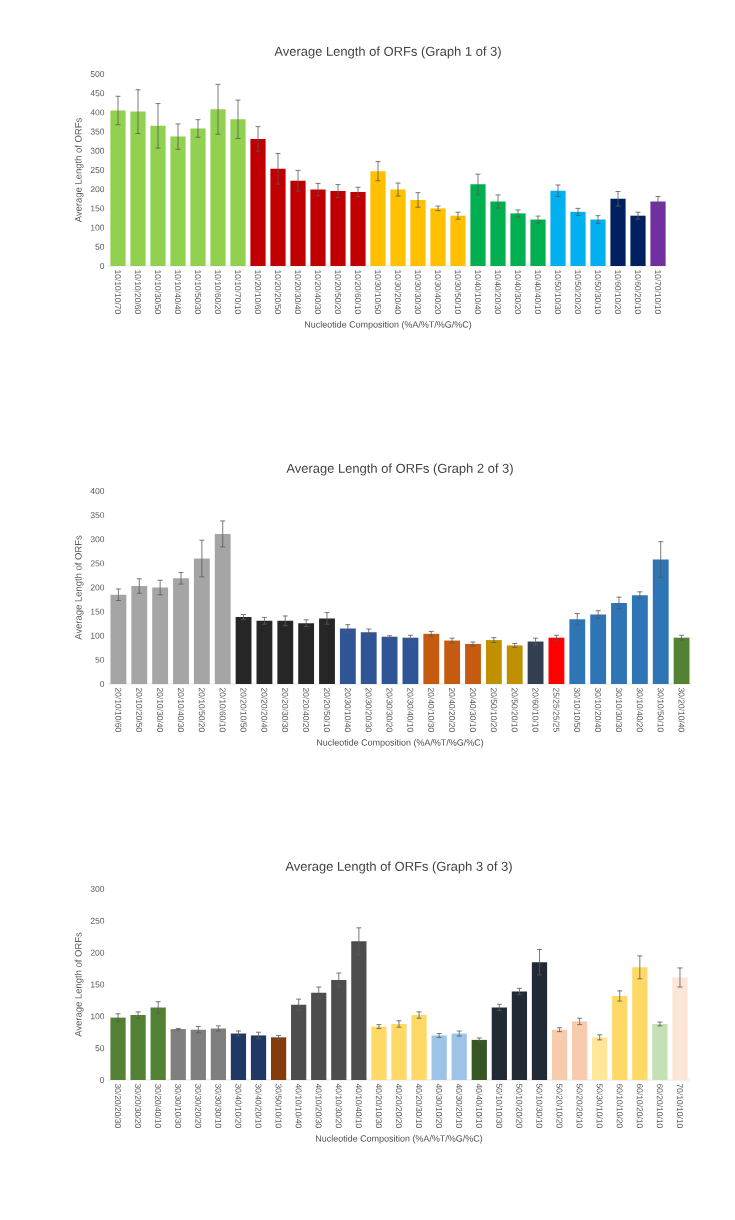  Describe the element at coordinates (387, 52) in the screenshot. I see `chart-title: Average Length of ORFs (Graph 1 of 3)` at that location.